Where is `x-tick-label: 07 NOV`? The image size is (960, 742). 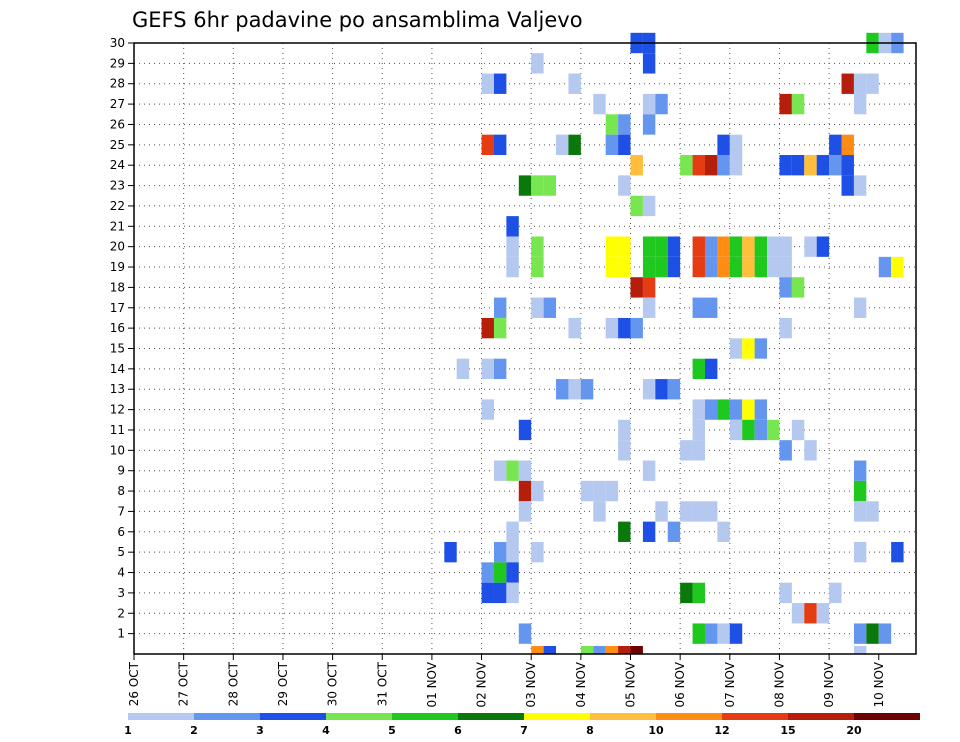
x-tick-label: 07 NOV is located at coordinates (730, 684).